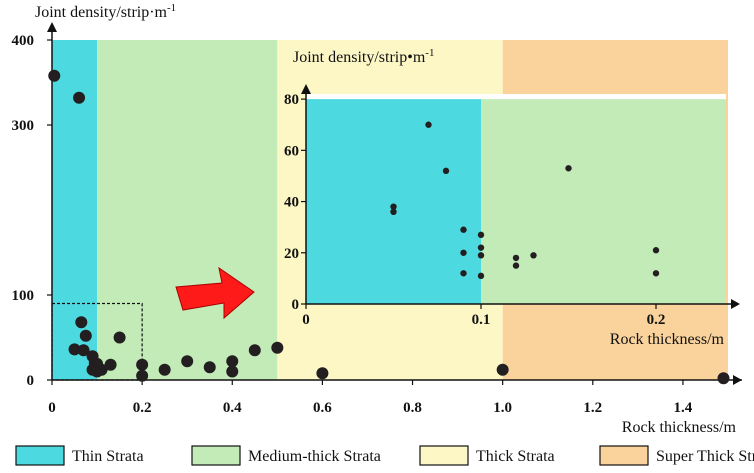  I want to click on zoom-arrow-icon, so click(215, 293).